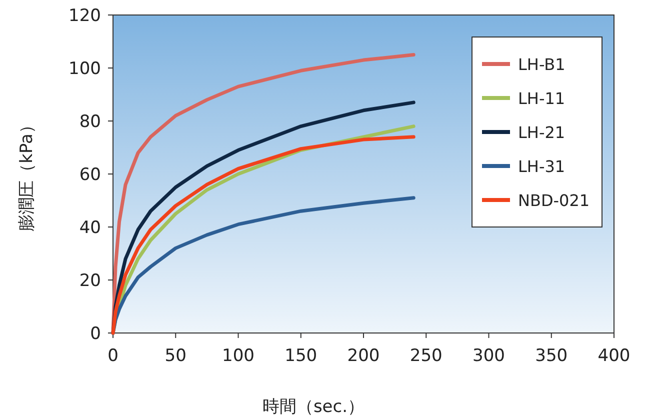 The image size is (651, 420). What do you see at coordinates (84, 69) in the screenshot?
I see `y-tick-label: 100` at bounding box center [84, 69].